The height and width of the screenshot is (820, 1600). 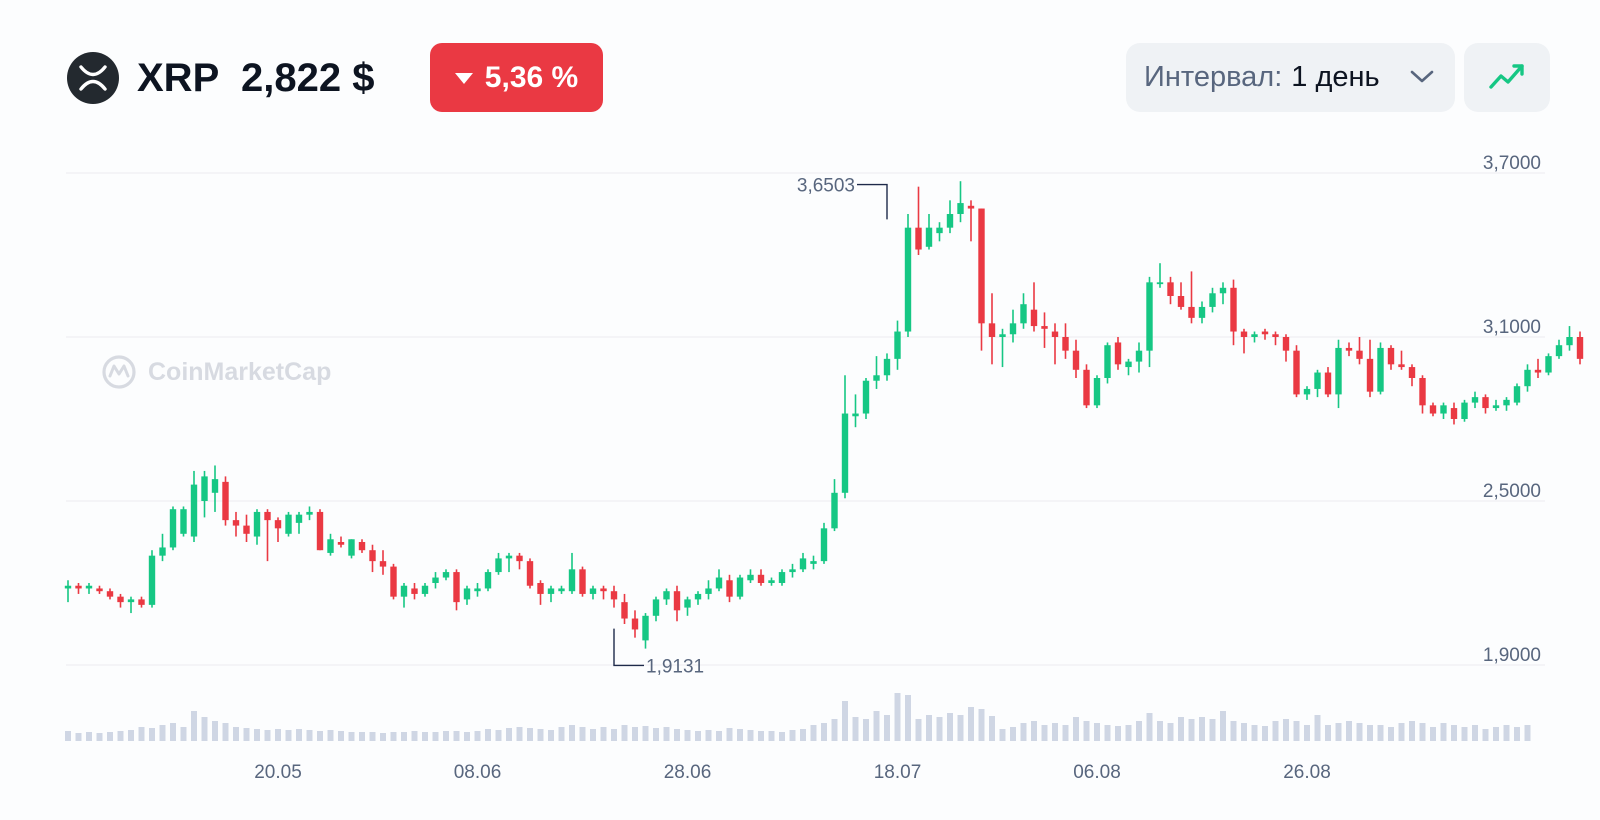 I want to click on chart-type-button, so click(x=1507, y=77).